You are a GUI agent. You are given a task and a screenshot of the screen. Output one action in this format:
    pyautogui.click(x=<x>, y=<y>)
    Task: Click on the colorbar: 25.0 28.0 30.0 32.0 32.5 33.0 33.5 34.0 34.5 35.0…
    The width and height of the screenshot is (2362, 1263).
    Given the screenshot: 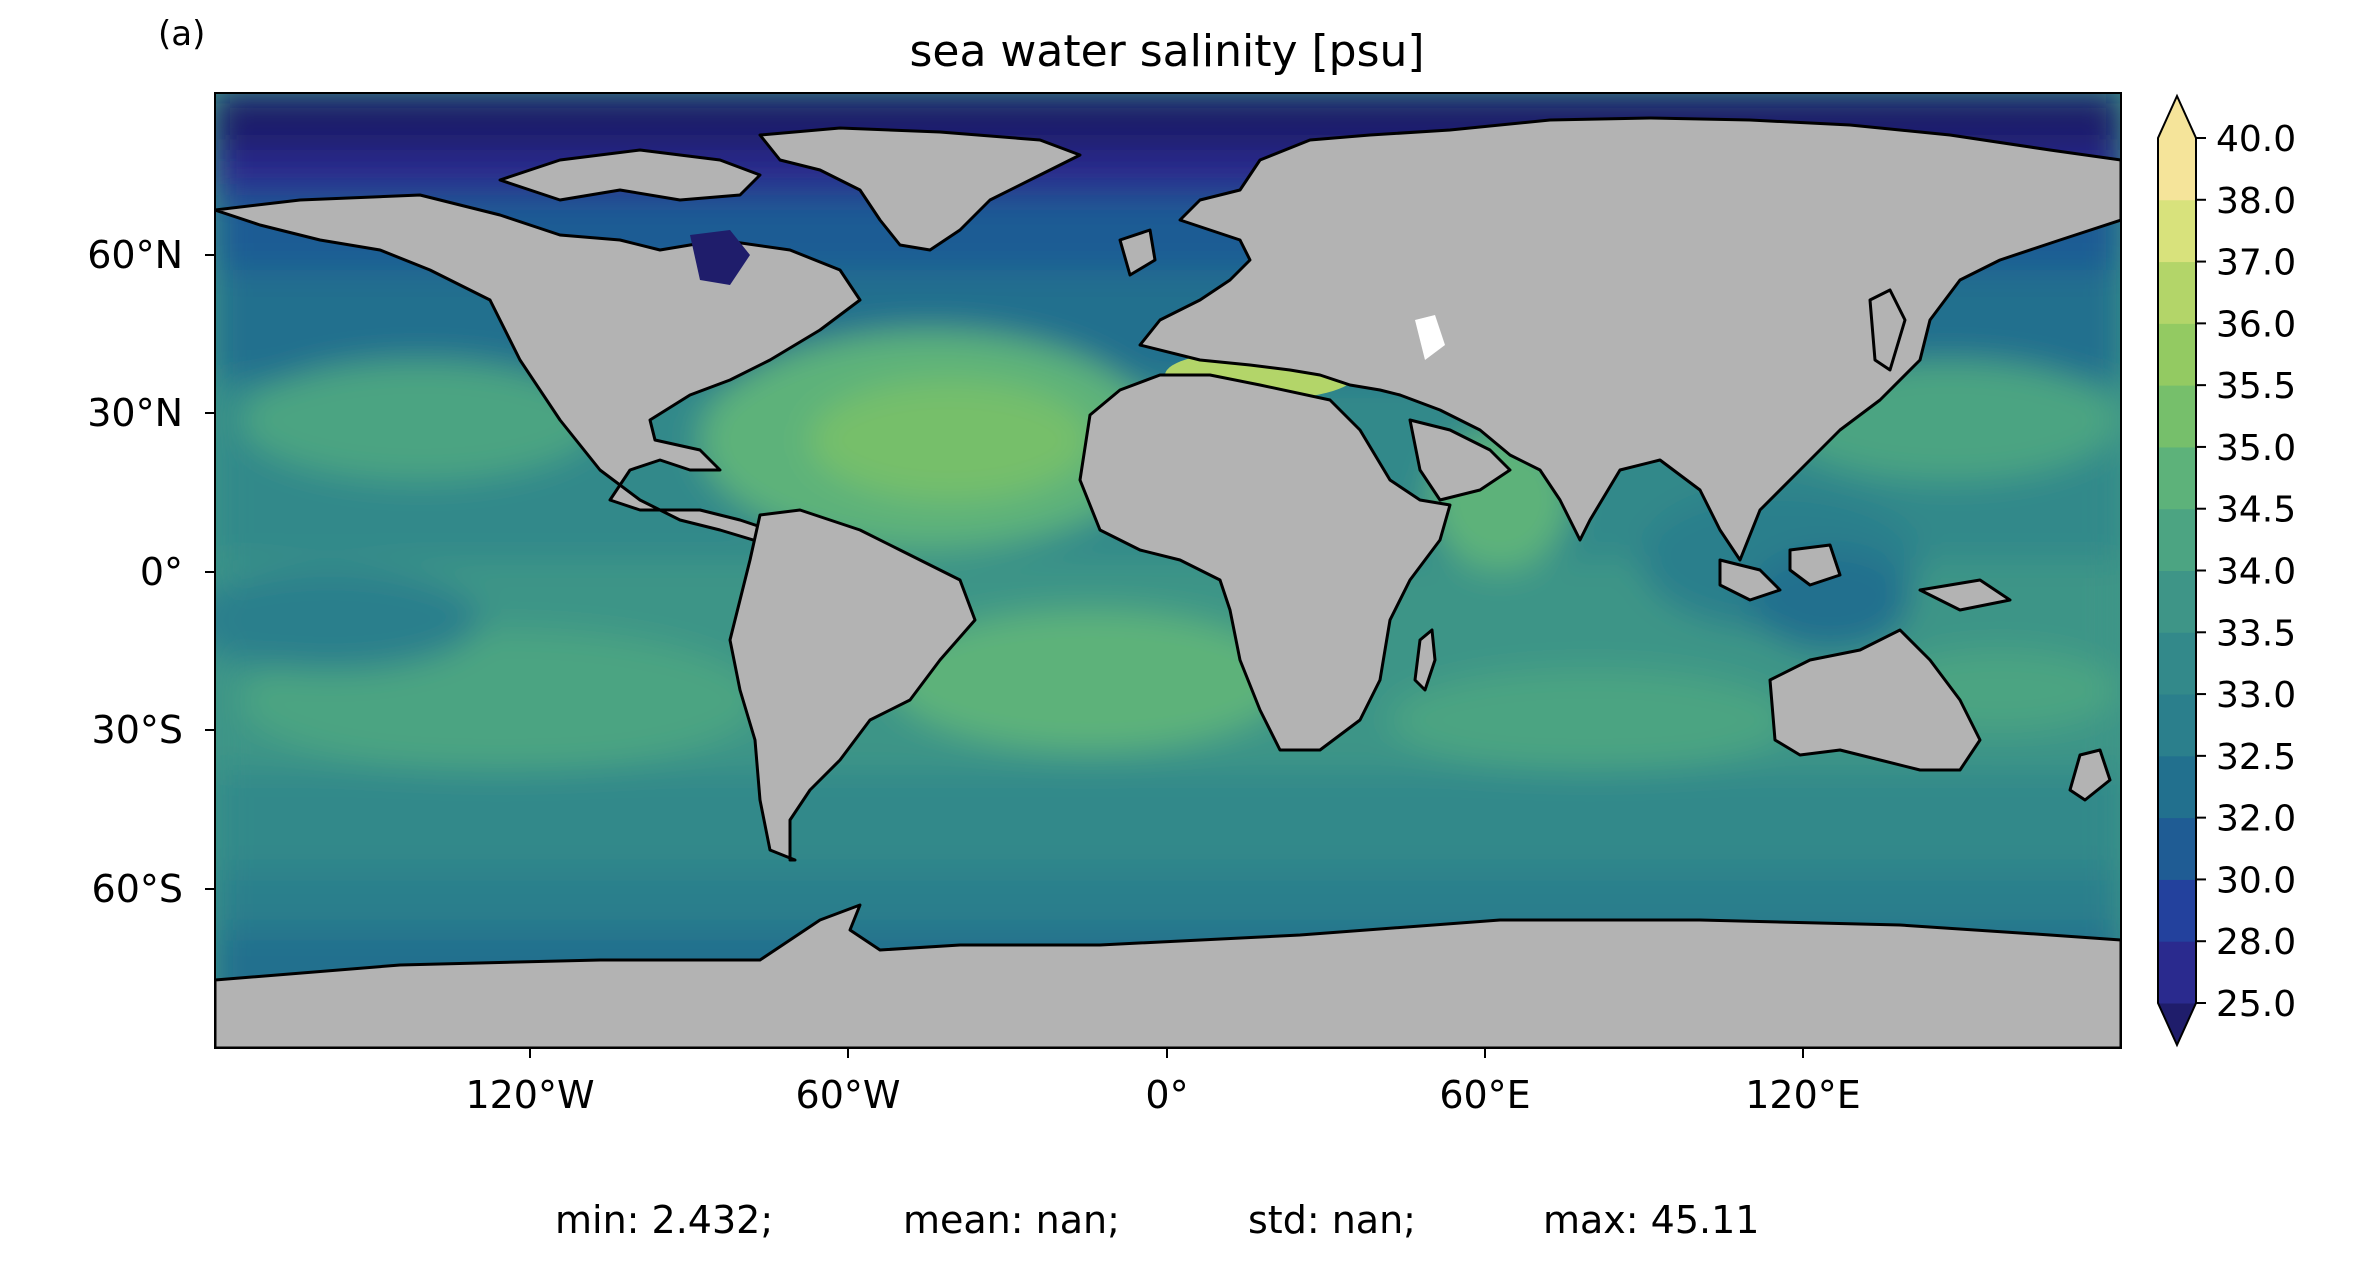 What is the action you would take?
    pyautogui.click(x=2226, y=570)
    